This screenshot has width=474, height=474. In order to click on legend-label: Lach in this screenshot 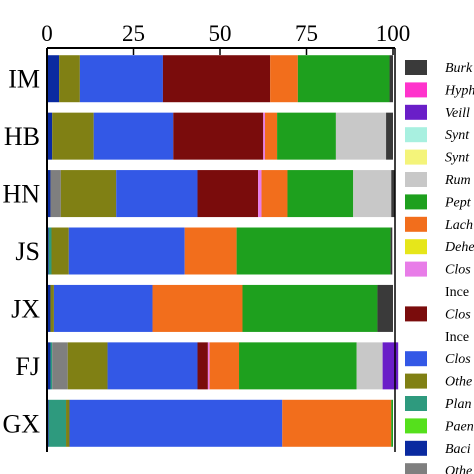, I will do `click(458, 225)`.